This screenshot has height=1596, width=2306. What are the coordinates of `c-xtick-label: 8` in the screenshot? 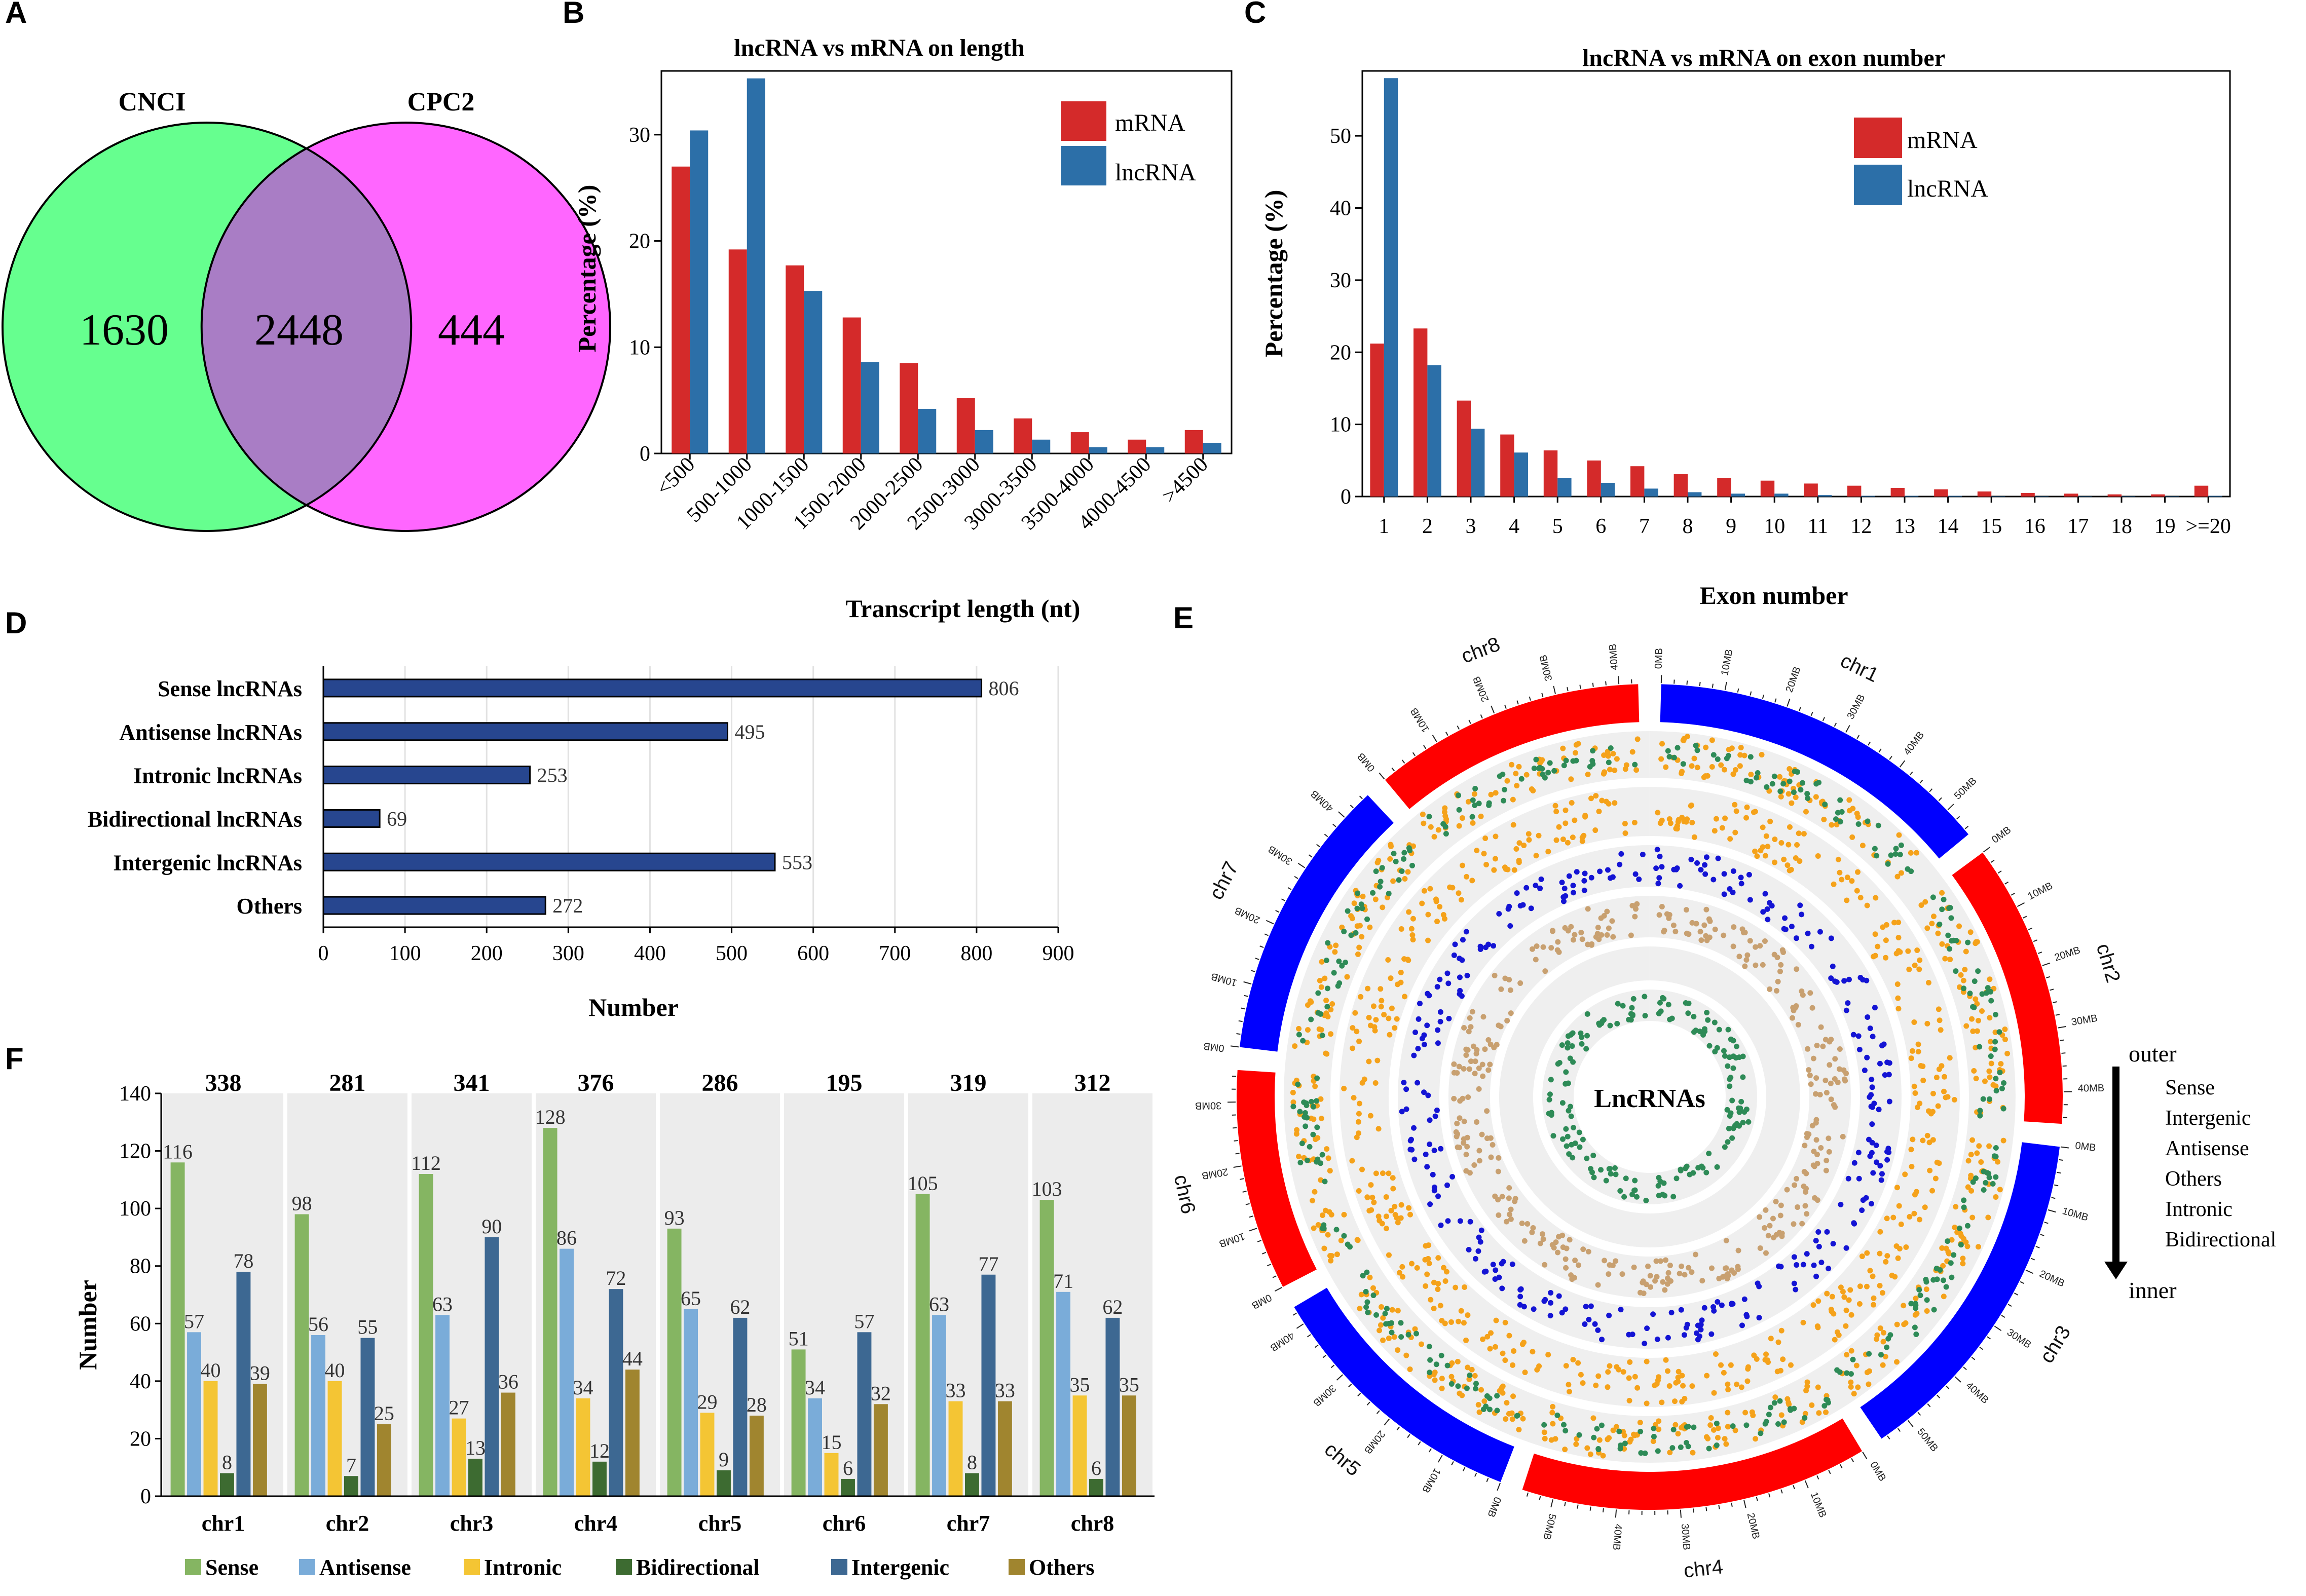 It's located at (1688, 526).